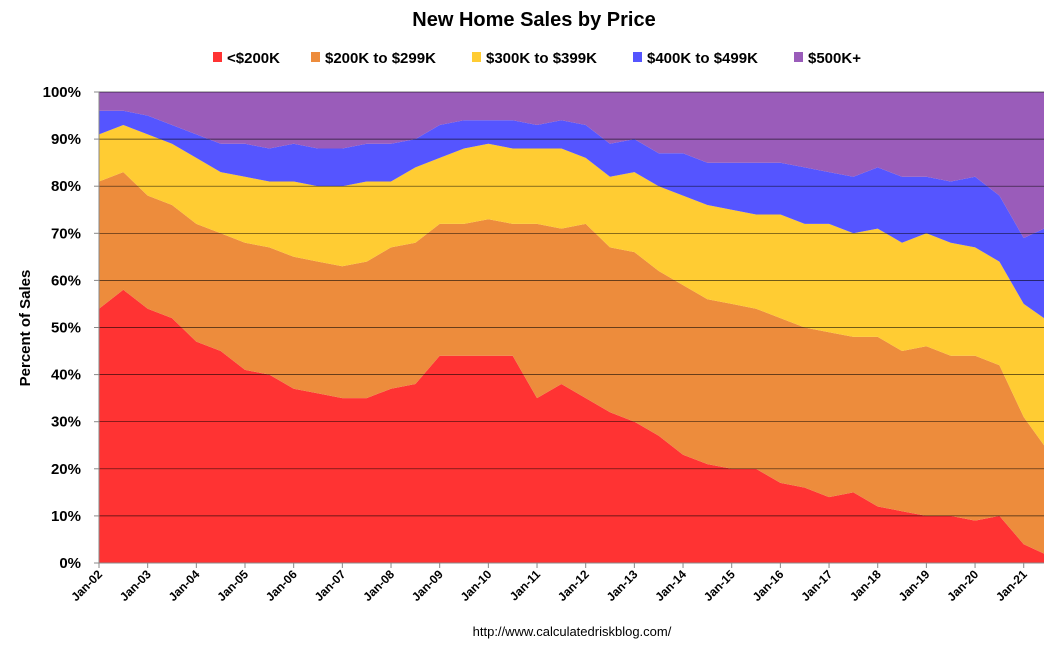  Describe the element at coordinates (66, 516) in the screenshot. I see `y-tick-label: 10%` at that location.